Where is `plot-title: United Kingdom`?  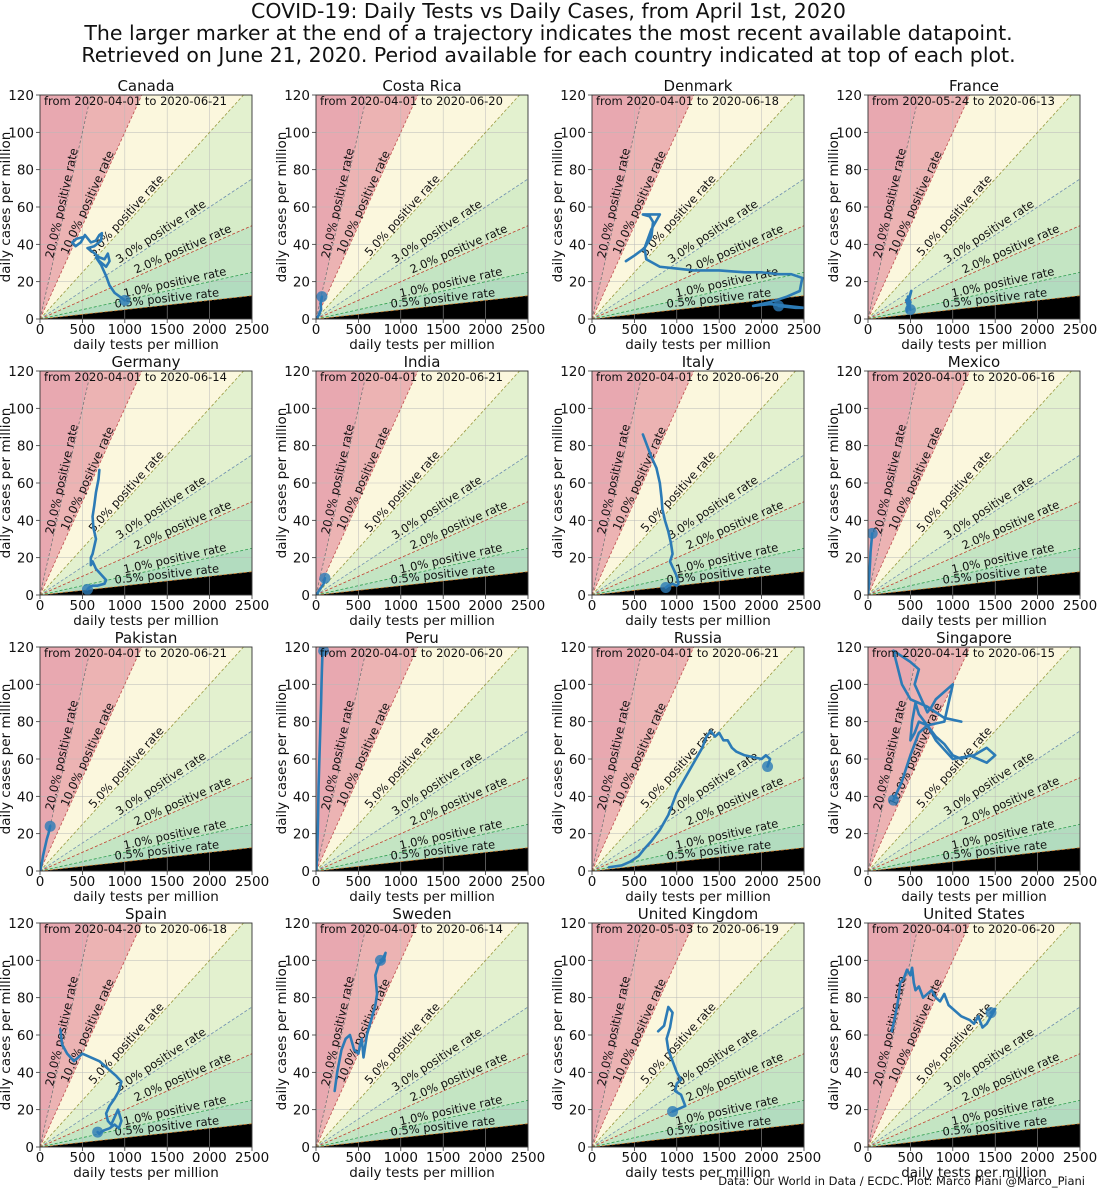 plot-title: United Kingdom is located at coordinates (698, 914).